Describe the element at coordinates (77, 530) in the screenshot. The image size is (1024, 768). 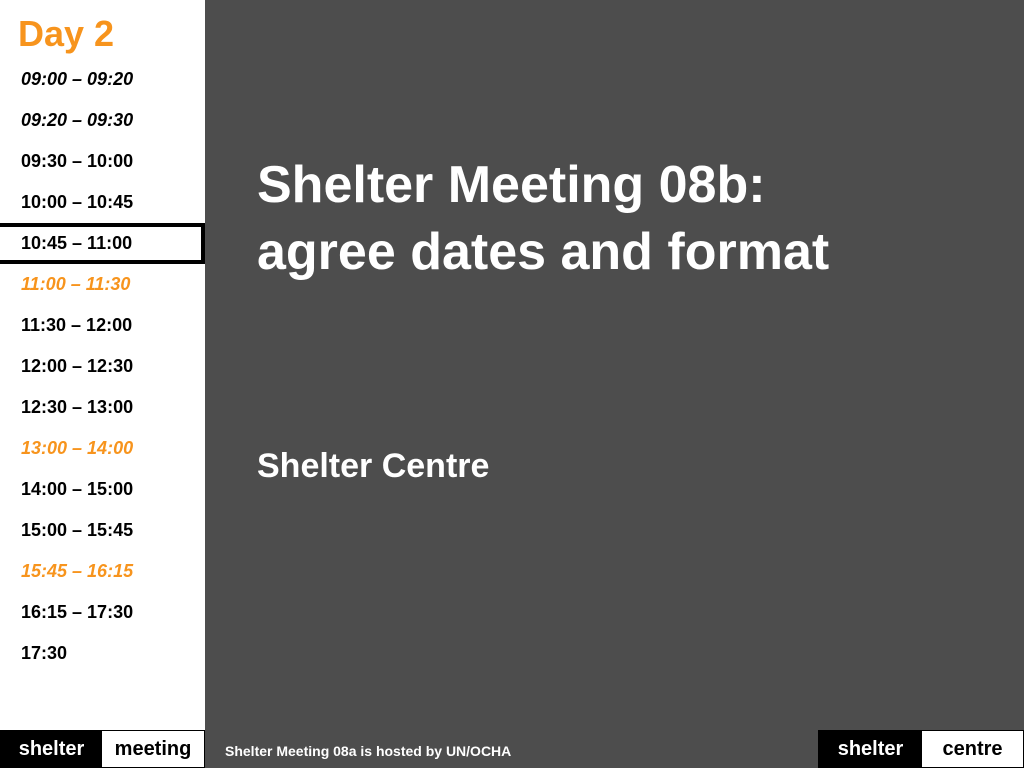
I see `agenda-item: 15:00 – 15:45` at that location.